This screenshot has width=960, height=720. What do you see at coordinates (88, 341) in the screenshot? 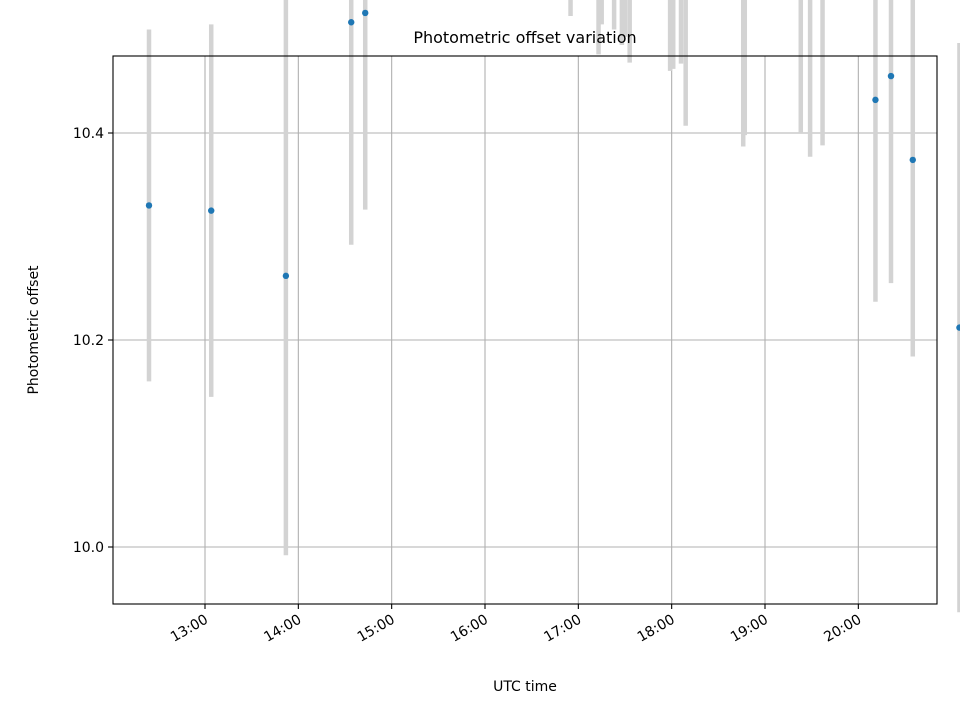
I see `y-tick-label: 10.2` at bounding box center [88, 341].